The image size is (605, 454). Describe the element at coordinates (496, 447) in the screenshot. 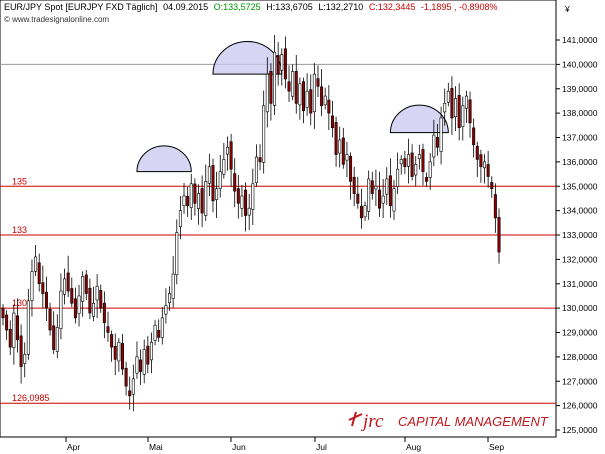

I see `x-tick-label: Sep` at that location.